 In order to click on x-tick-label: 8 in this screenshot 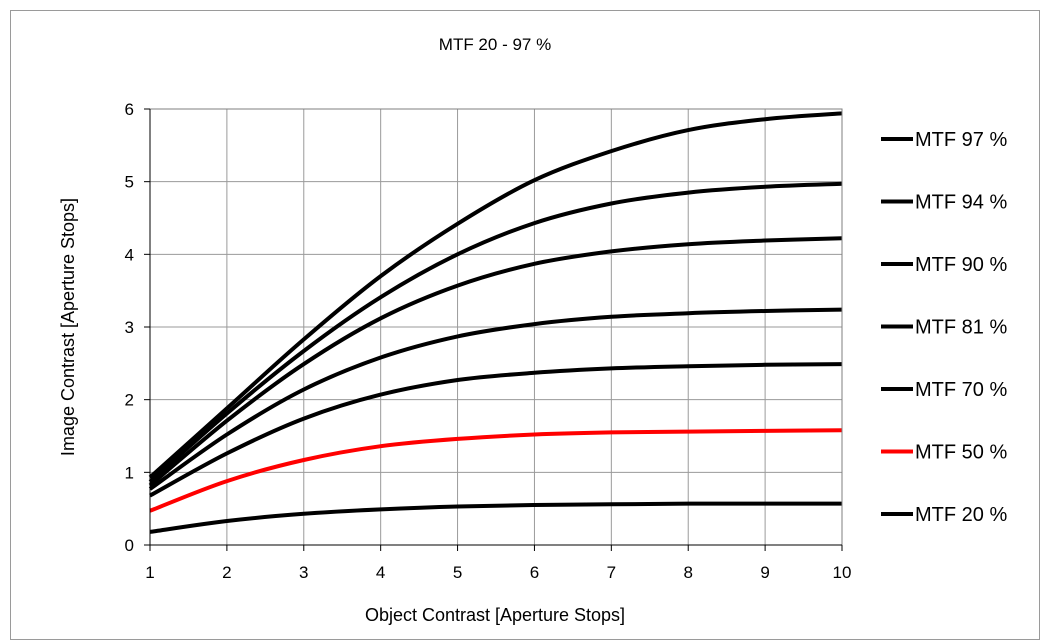, I will do `click(687, 572)`.